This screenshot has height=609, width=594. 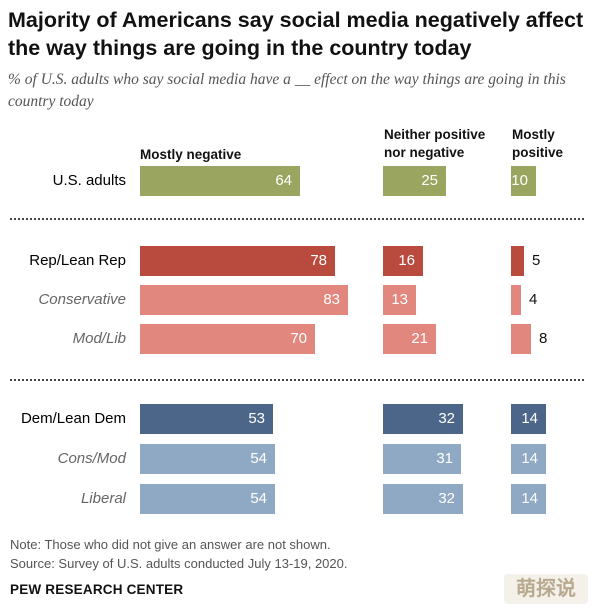 What do you see at coordinates (546, 589) in the screenshot?
I see `watermark: 萌探说` at bounding box center [546, 589].